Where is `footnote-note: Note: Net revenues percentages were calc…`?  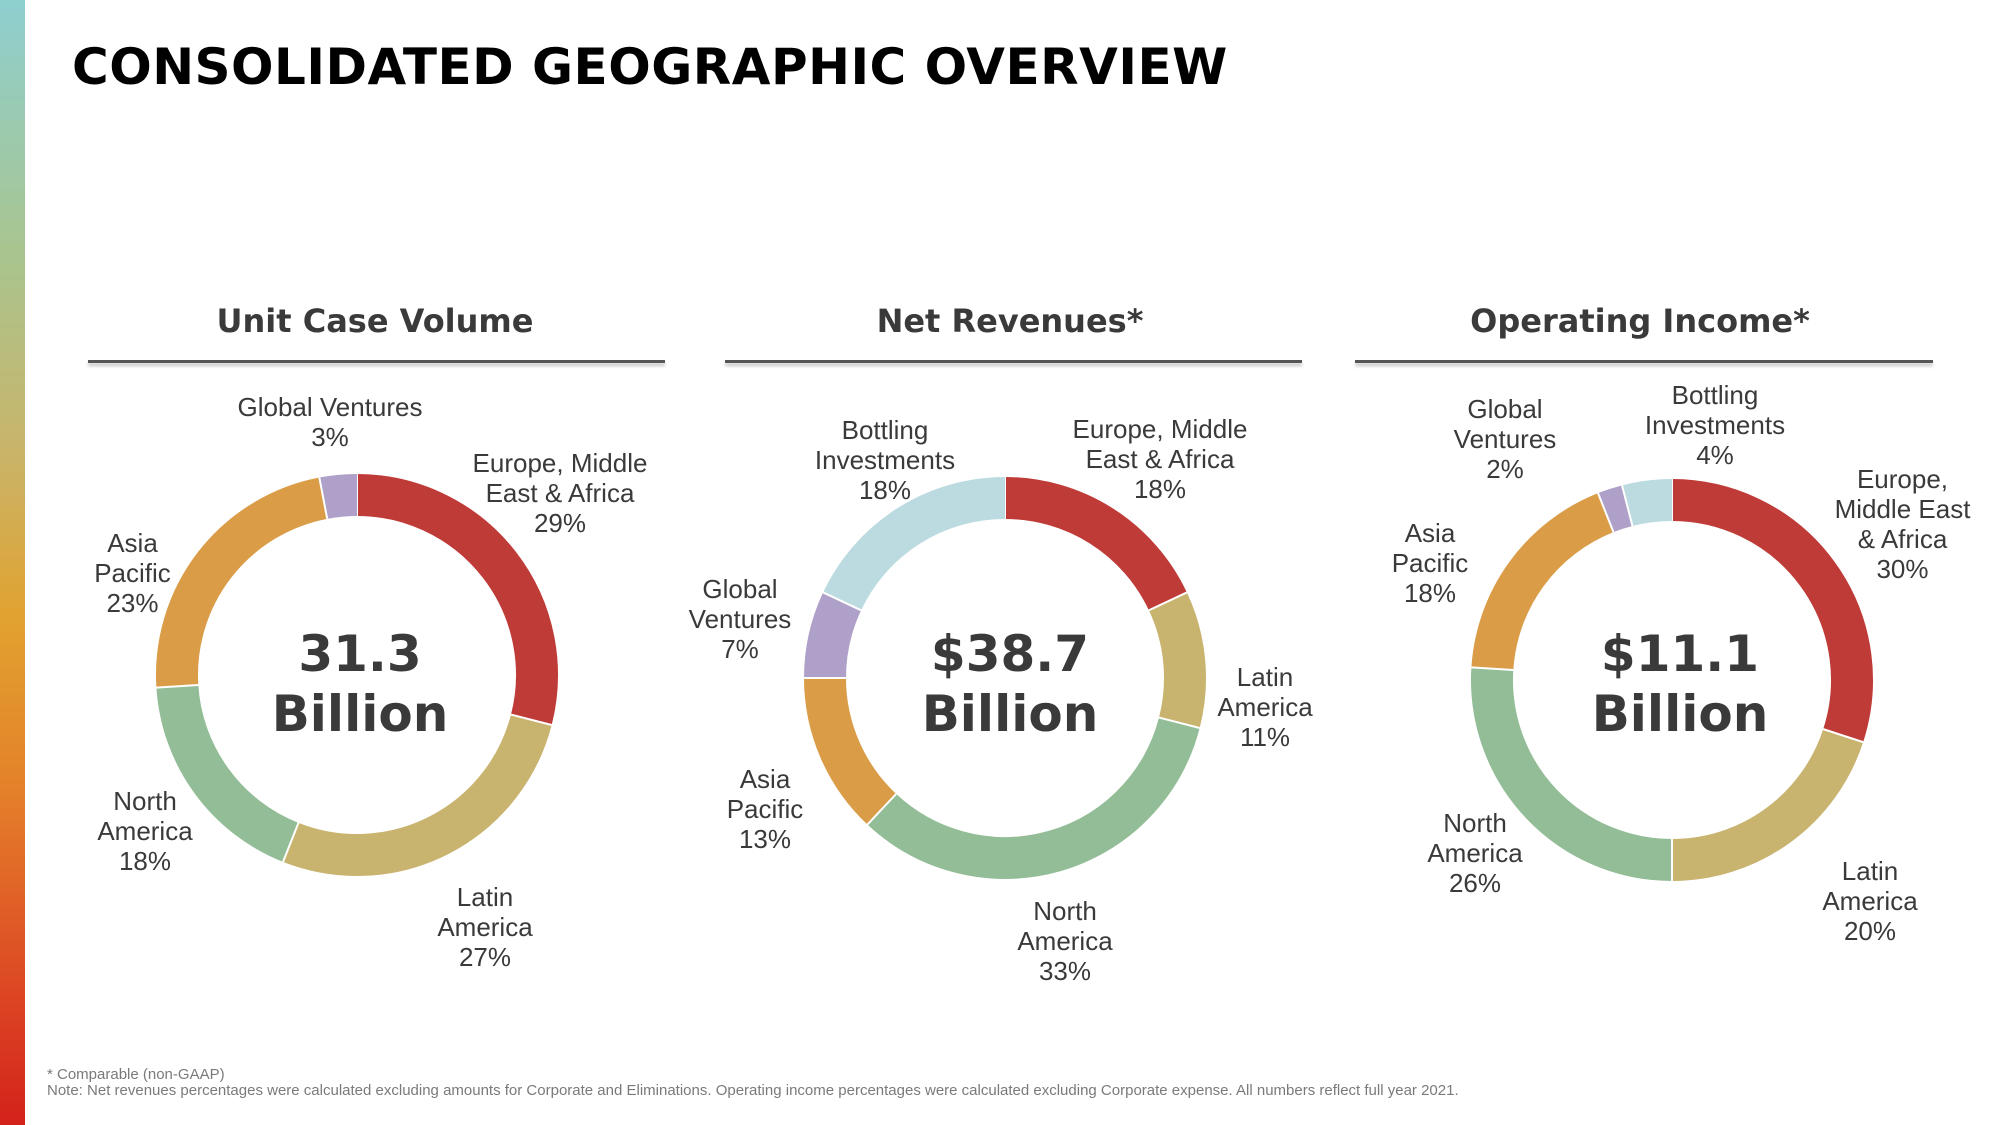
footnote-note: Note: Net revenues percentages were calc… is located at coordinates (753, 1090).